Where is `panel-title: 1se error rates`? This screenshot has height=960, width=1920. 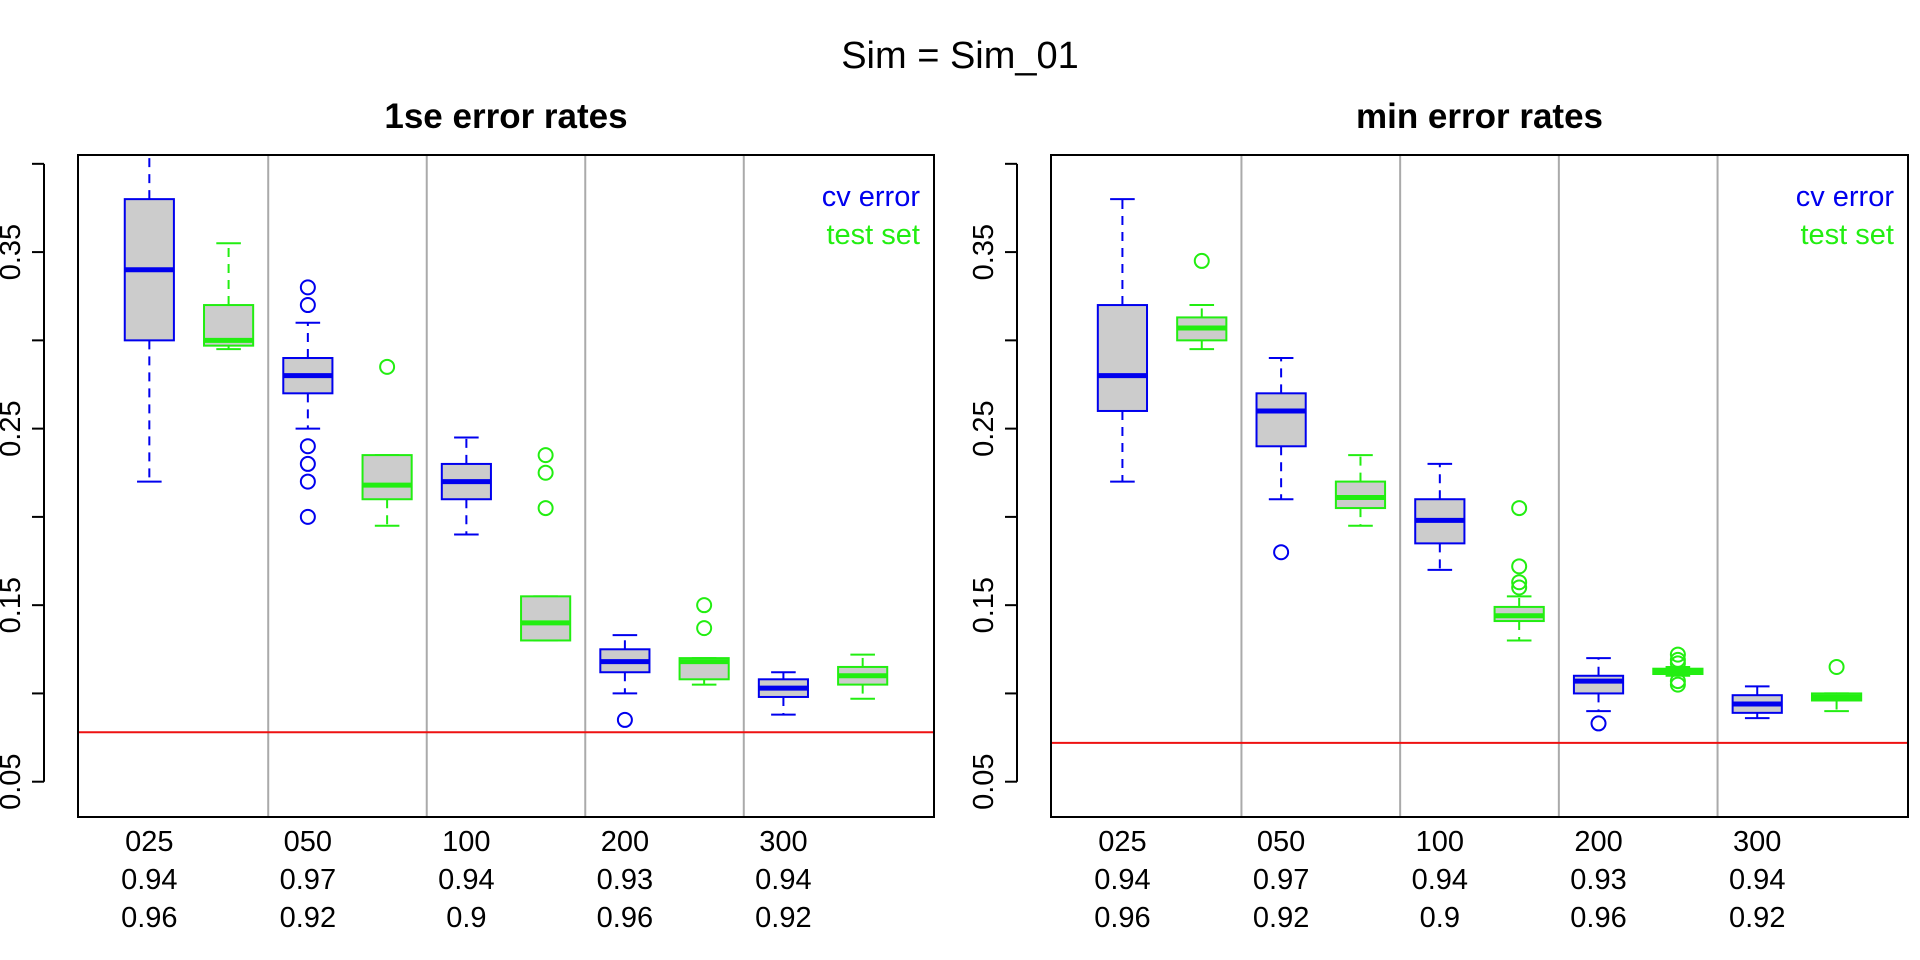
panel-title: 1se error rates is located at coordinates (505, 116).